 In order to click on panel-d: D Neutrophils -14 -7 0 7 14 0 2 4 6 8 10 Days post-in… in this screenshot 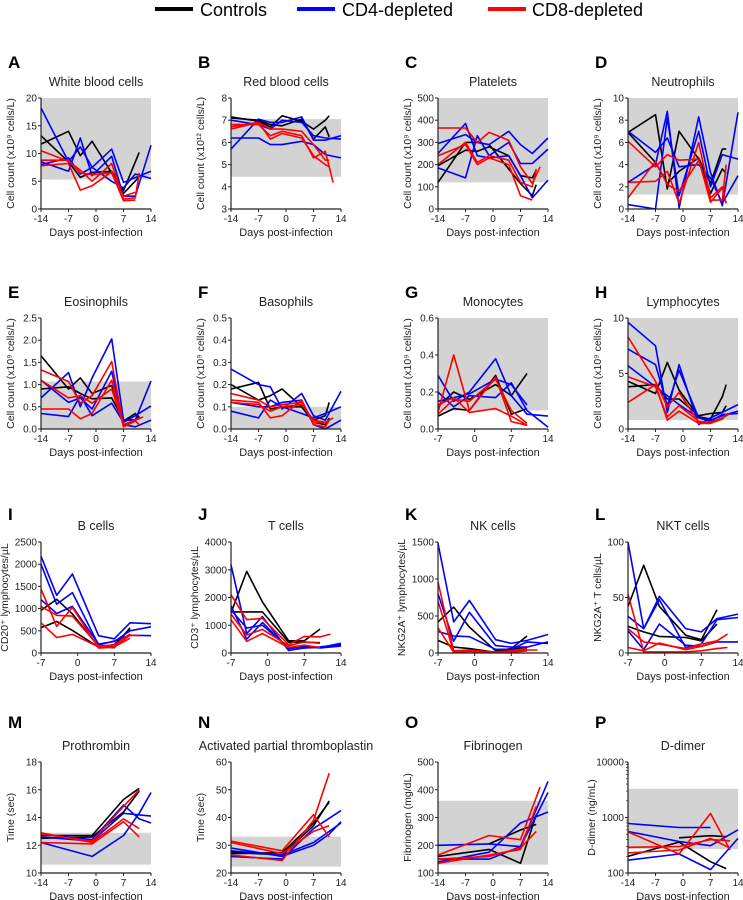, I will do `click(667, 146)`.